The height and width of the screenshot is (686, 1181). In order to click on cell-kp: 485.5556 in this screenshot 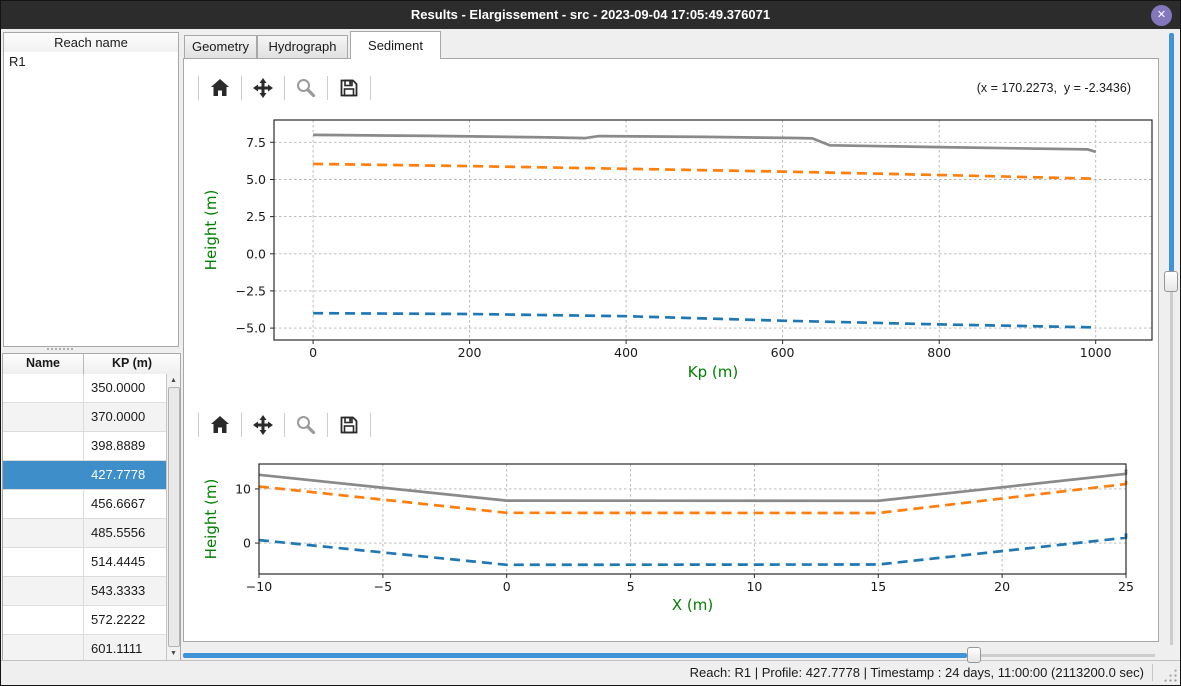, I will do `click(118, 532)`.